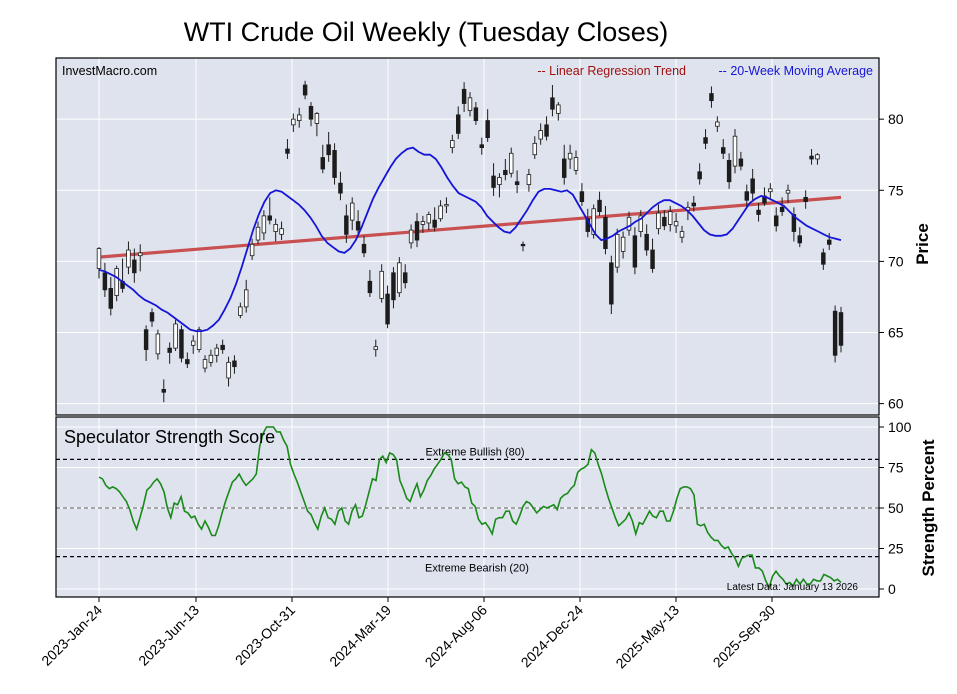 This screenshot has height=694, width=957. What do you see at coordinates (922, 244) in the screenshot?
I see `price-axis-label: Price` at bounding box center [922, 244].